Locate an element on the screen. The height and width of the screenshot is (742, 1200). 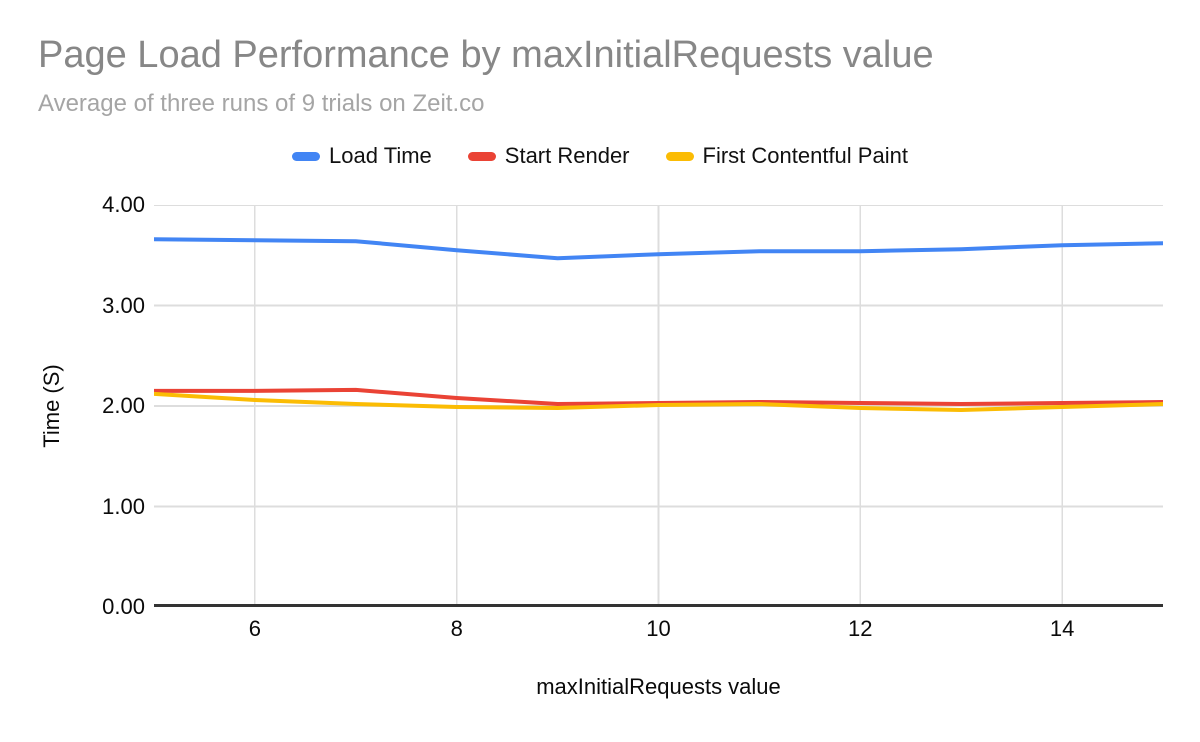
legend-item-first-contentful-paint: First Contentful Paint is located at coordinates (786, 156).